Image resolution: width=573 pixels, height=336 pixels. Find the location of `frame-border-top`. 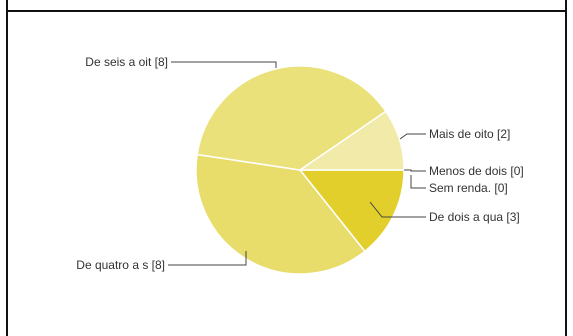

frame-border-top is located at coordinates (286, 11).